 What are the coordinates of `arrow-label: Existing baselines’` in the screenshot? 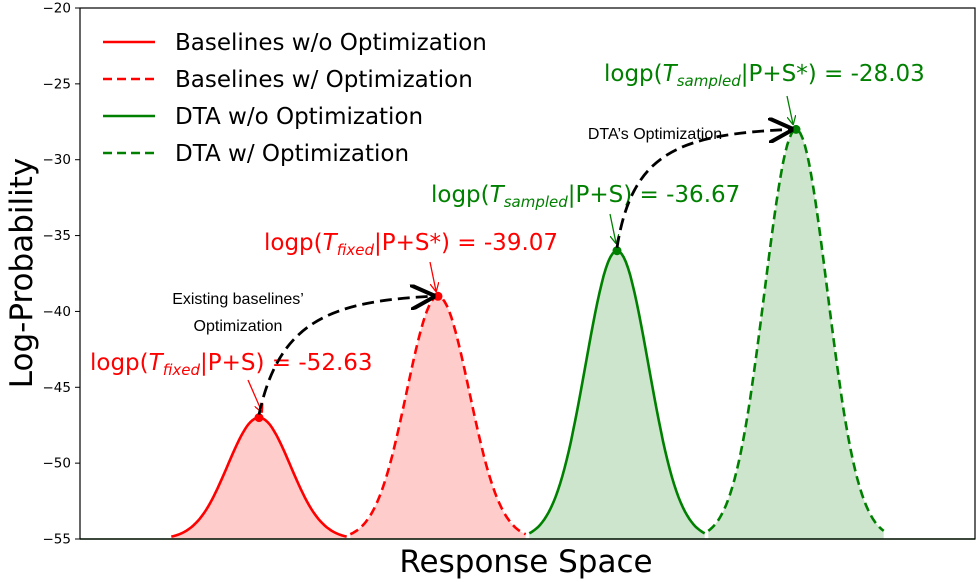 It's located at (238, 299).